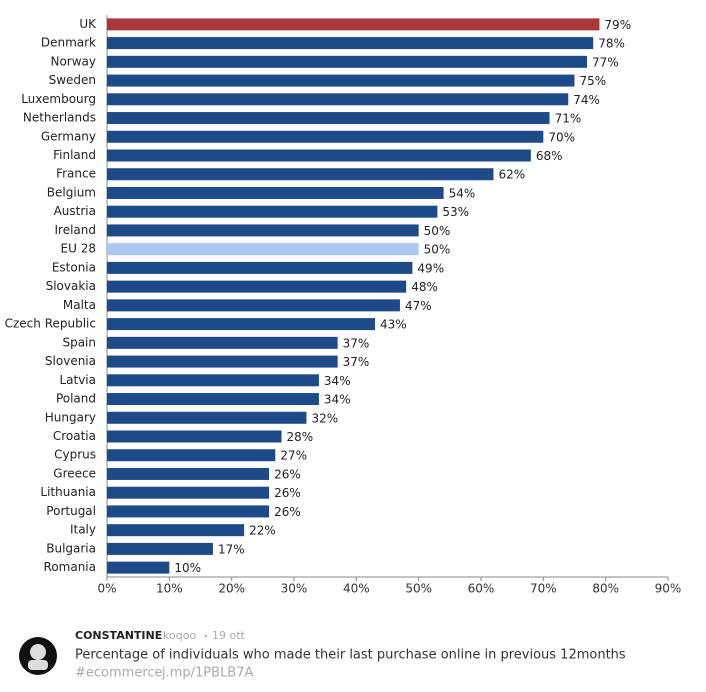 The height and width of the screenshot is (692, 706). Describe the element at coordinates (605, 62) in the screenshot. I see `value-label: 77%` at that location.